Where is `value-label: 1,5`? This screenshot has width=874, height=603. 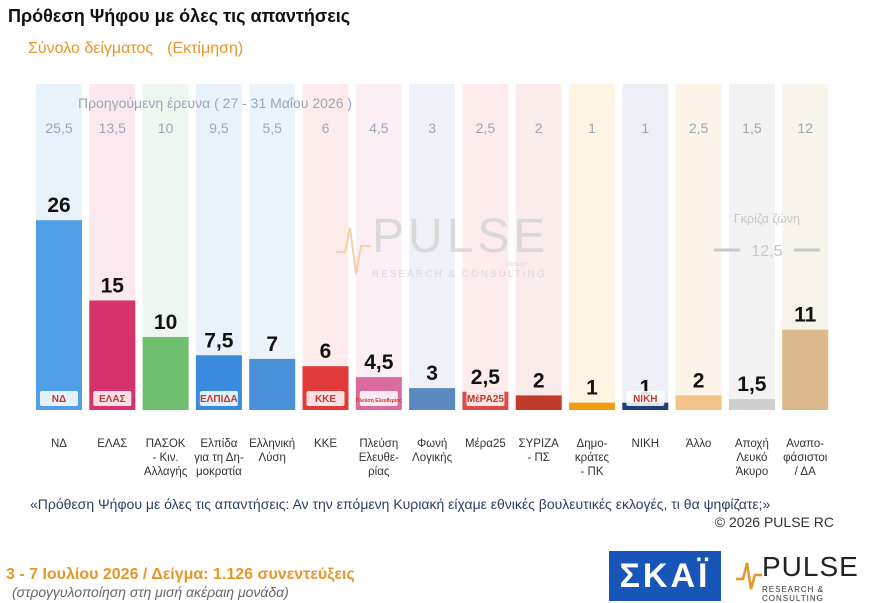
value-label: 1,5 is located at coordinates (752, 384).